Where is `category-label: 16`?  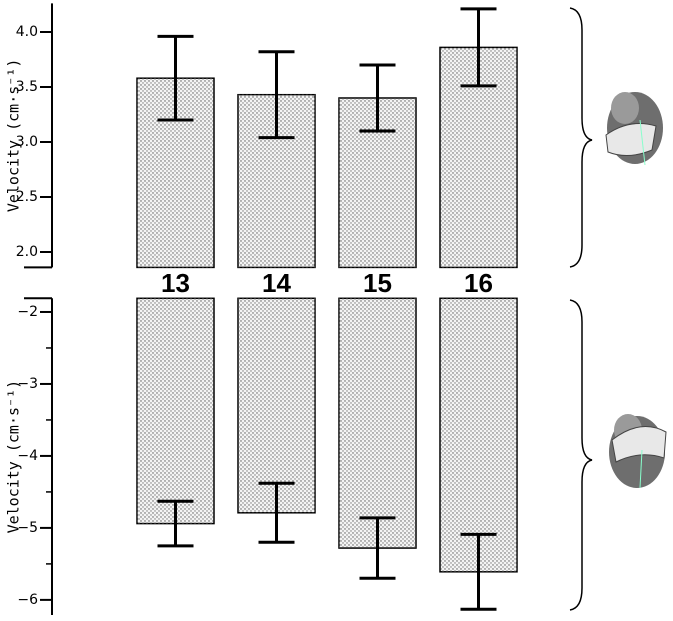 category-label: 16 is located at coordinates (478, 283).